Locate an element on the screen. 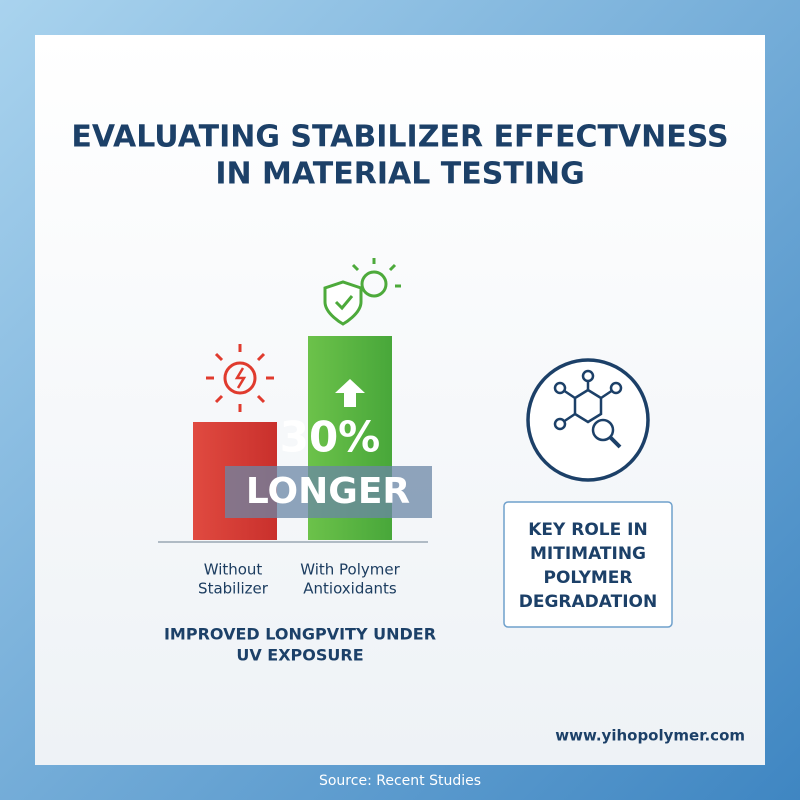  caption-line: IMPROVED LONGPVITY UNDER is located at coordinates (300, 634).